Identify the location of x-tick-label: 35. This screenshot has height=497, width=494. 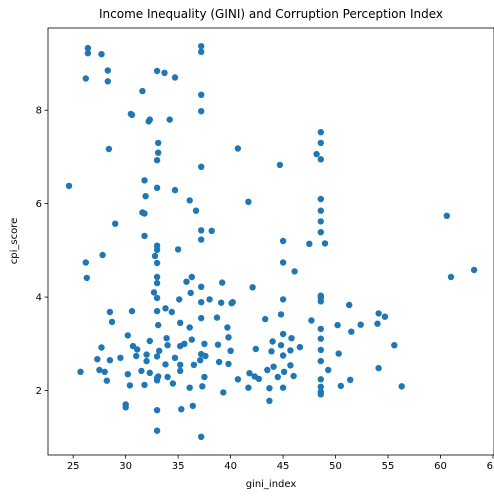
(178, 466).